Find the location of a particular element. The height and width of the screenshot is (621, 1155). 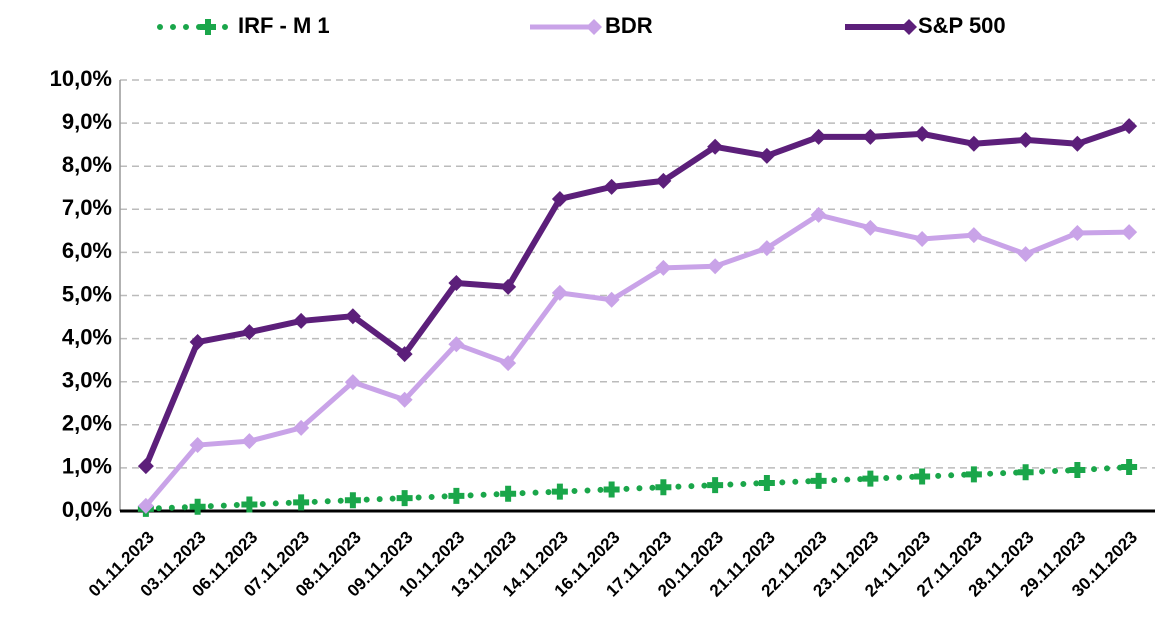

y-tick-label: 8,0% is located at coordinates (87, 164).